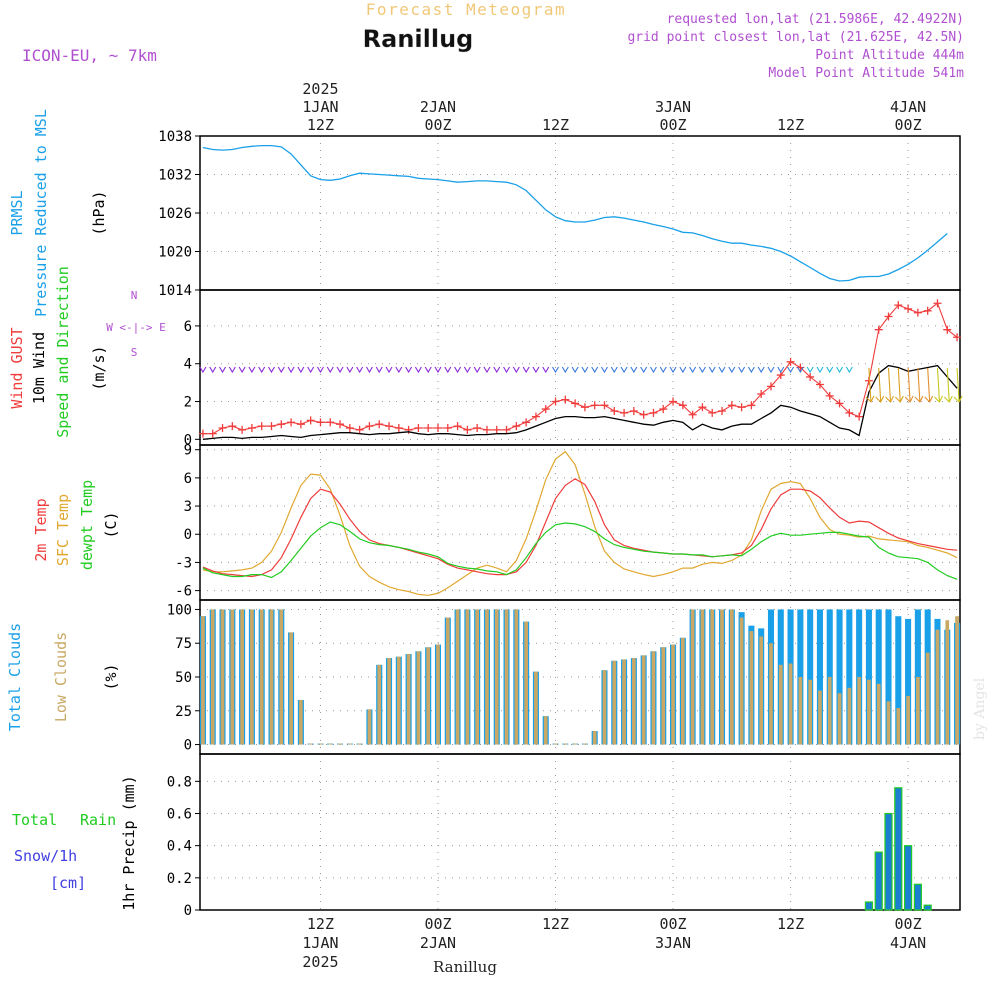 The width and height of the screenshot is (1000, 1000). What do you see at coordinates (179, 847) in the screenshot?
I see `precip-ytick-label: 0.4` at bounding box center [179, 847].